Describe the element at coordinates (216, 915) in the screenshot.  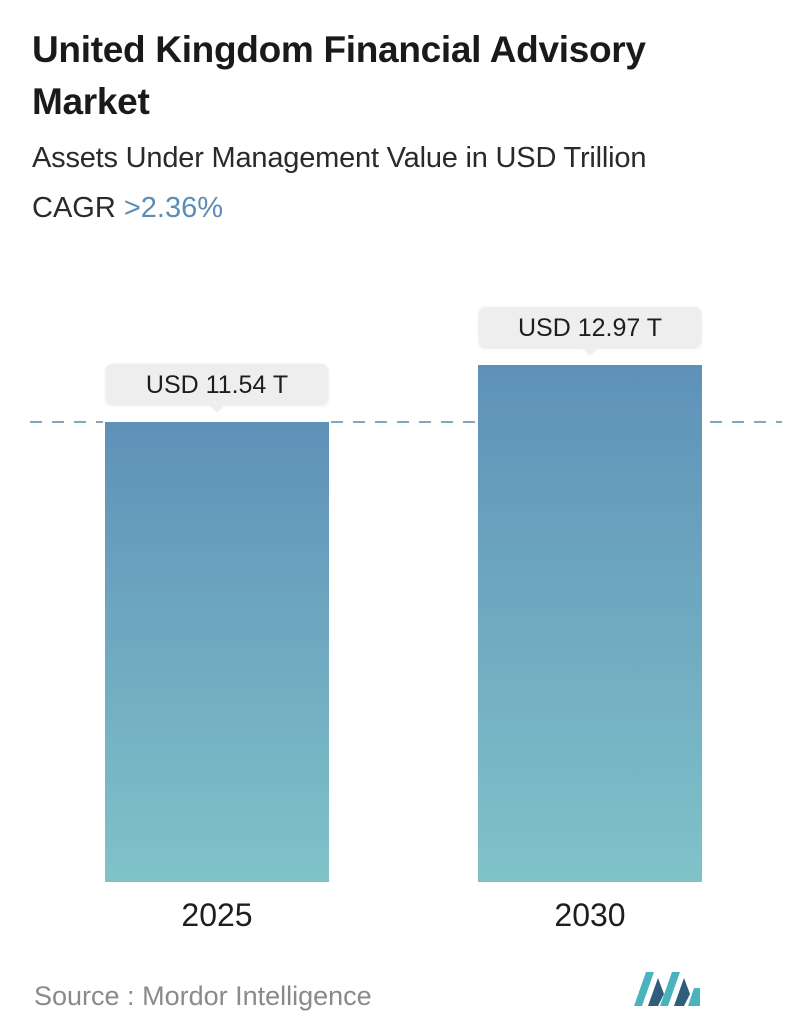
I see `category-label-2025: 2025` at that location.